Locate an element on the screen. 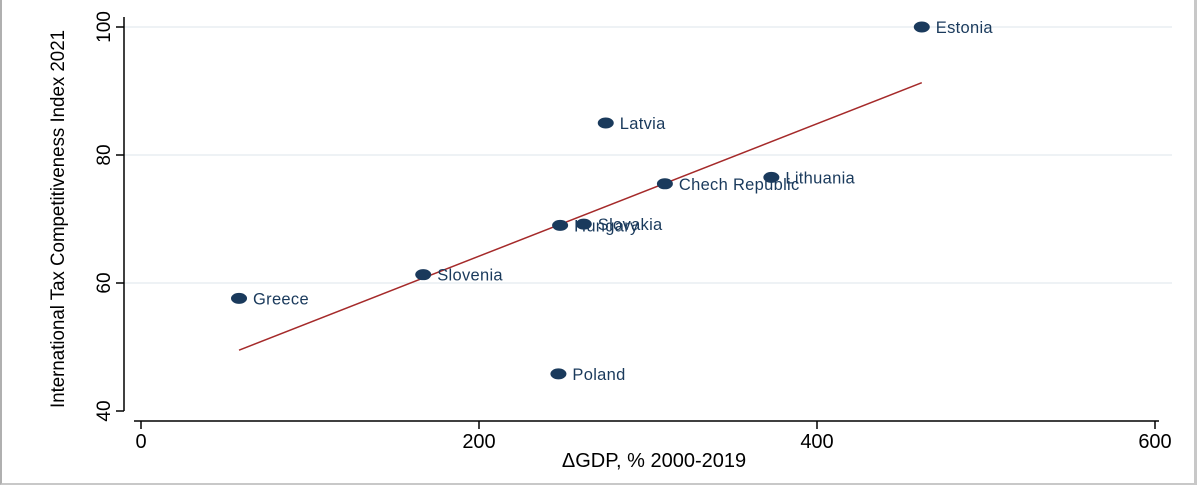  y-axis: 40 60 80 100 is located at coordinates (109, 216).